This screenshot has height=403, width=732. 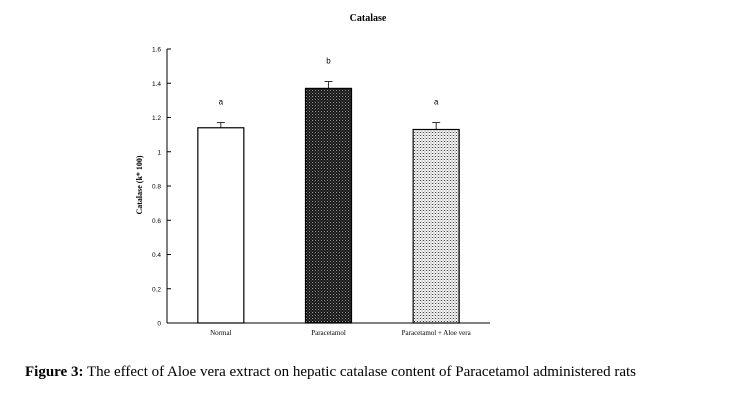 What do you see at coordinates (159, 152) in the screenshot?
I see `y-tick-label: 1` at bounding box center [159, 152].